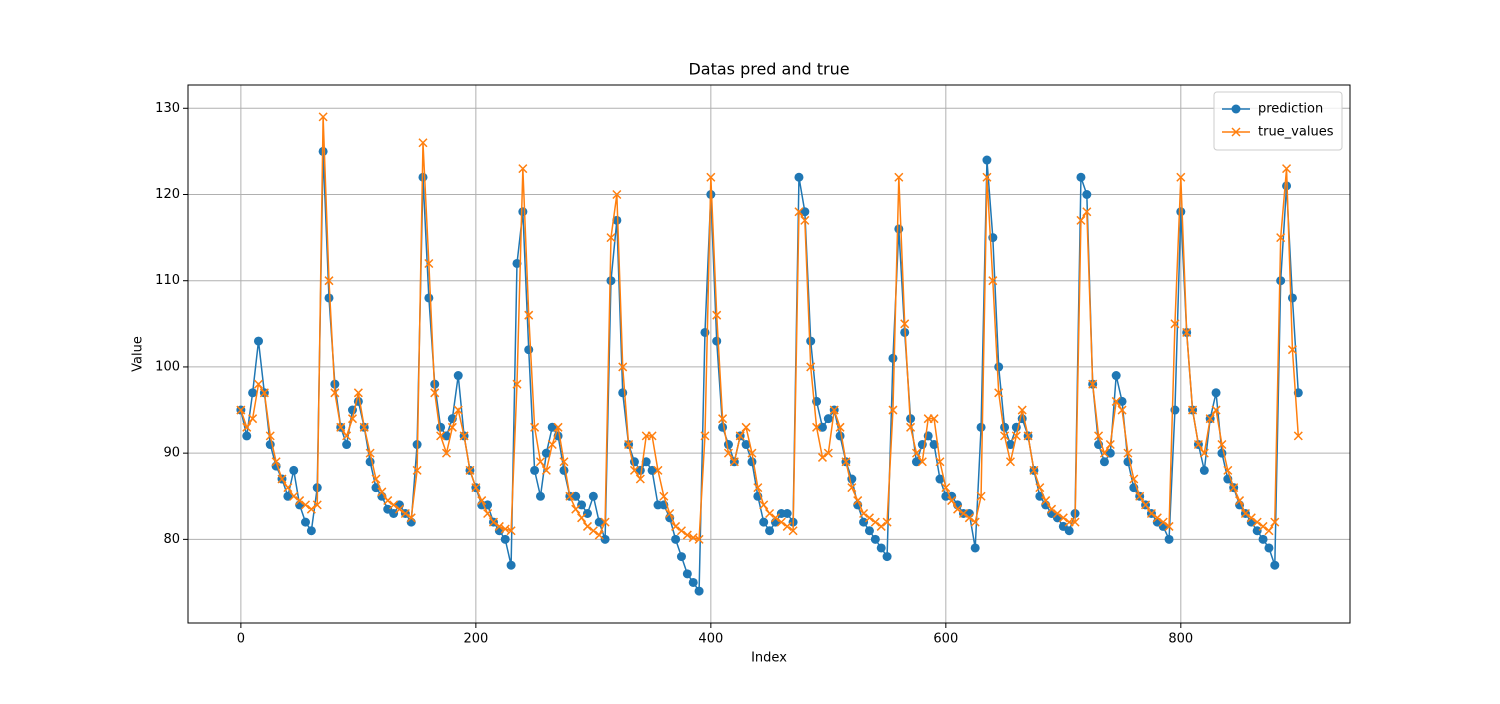 The width and height of the screenshot is (1500, 704). I want to click on x-axis-label: Index, so click(769, 658).